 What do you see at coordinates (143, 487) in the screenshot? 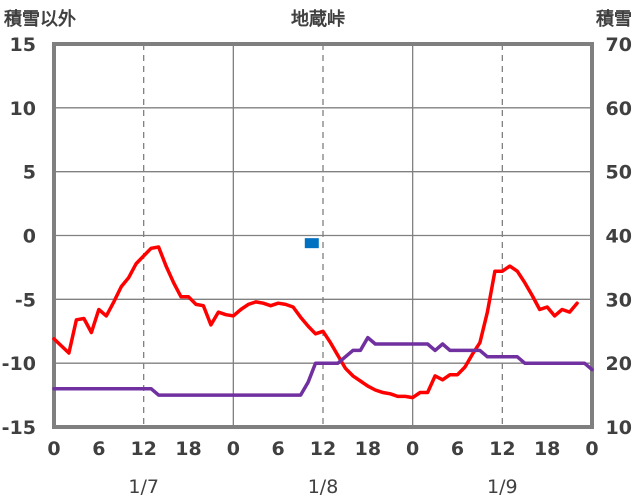
I see `date-label: 1/7` at bounding box center [143, 487].